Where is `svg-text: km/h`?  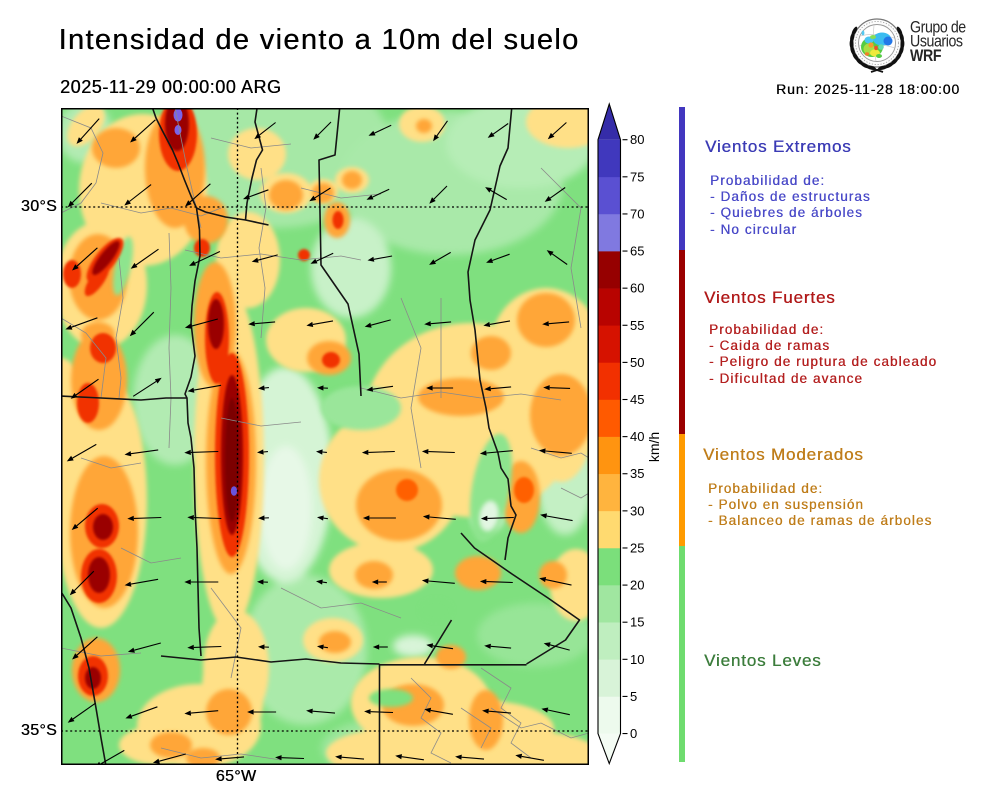
svg-text: km/h is located at coordinates (654, 447).